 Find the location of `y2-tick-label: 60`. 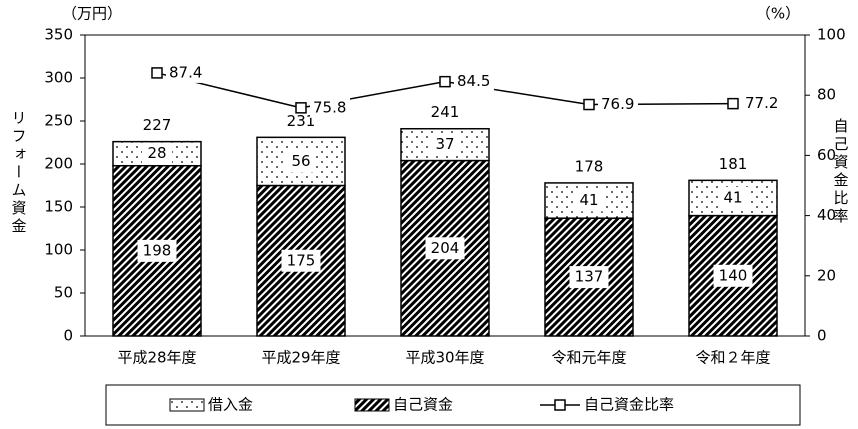

y2-tick-label: 60 is located at coordinates (826, 155).